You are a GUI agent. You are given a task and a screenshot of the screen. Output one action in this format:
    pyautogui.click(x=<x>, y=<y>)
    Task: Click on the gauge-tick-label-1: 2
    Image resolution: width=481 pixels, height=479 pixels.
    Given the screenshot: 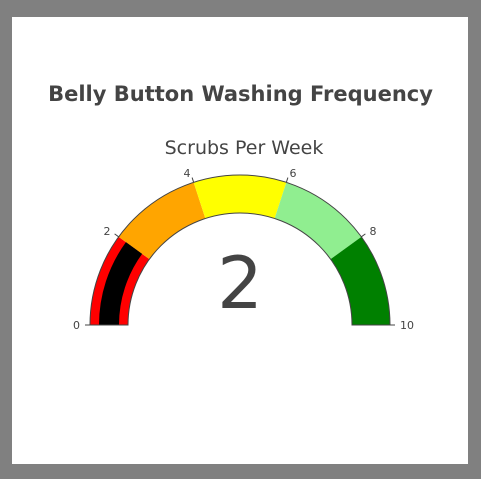 What is the action you would take?
    pyautogui.click(x=107, y=231)
    